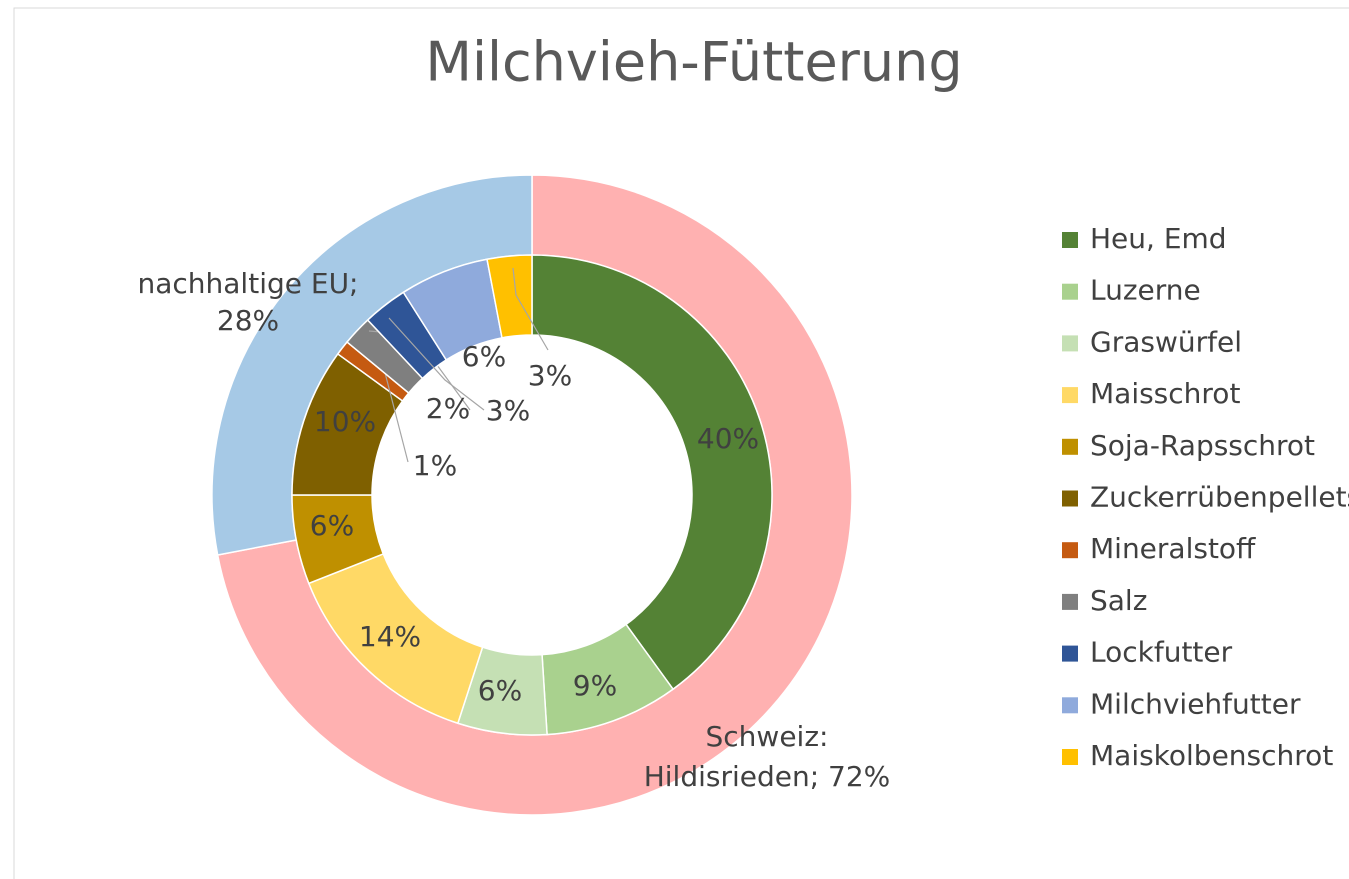 This screenshot has width=1349, height=879. What do you see at coordinates (1211, 755) in the screenshot?
I see `legend-label: Maiskolbenschrot` at bounding box center [1211, 755].